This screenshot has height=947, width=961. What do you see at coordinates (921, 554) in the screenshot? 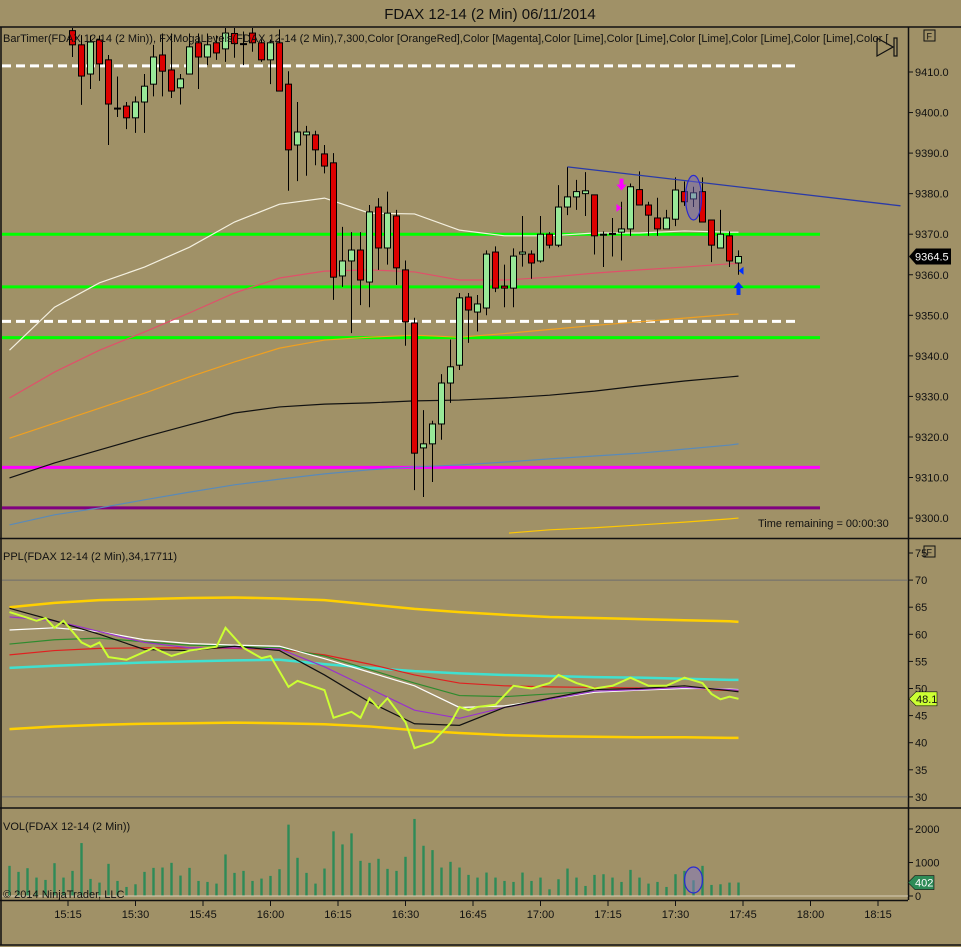
I see `ppl-axis-label: 75` at bounding box center [921, 554].